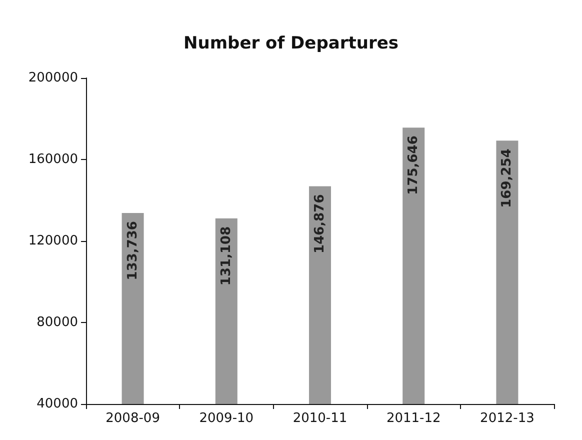  What do you see at coordinates (226, 418) in the screenshot?
I see `x-tick-label: 2009-10` at bounding box center [226, 418].